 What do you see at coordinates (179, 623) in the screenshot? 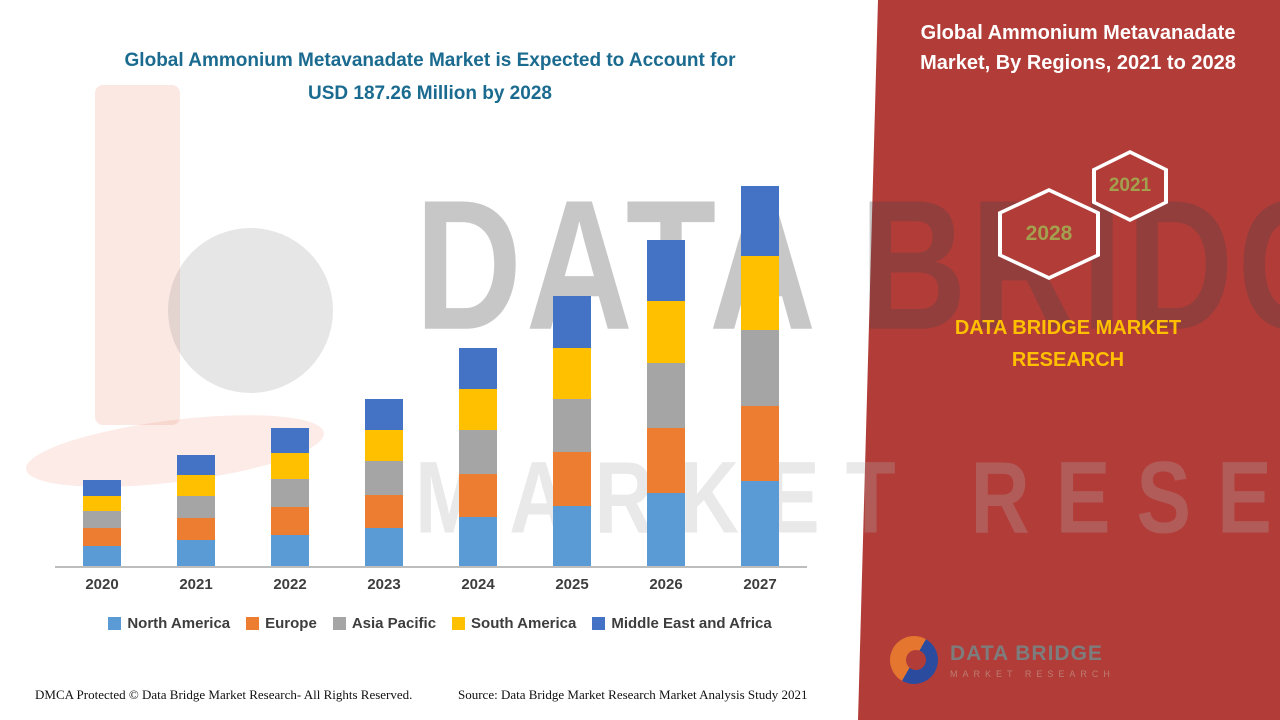
I see `legend-label: North America` at bounding box center [179, 623].